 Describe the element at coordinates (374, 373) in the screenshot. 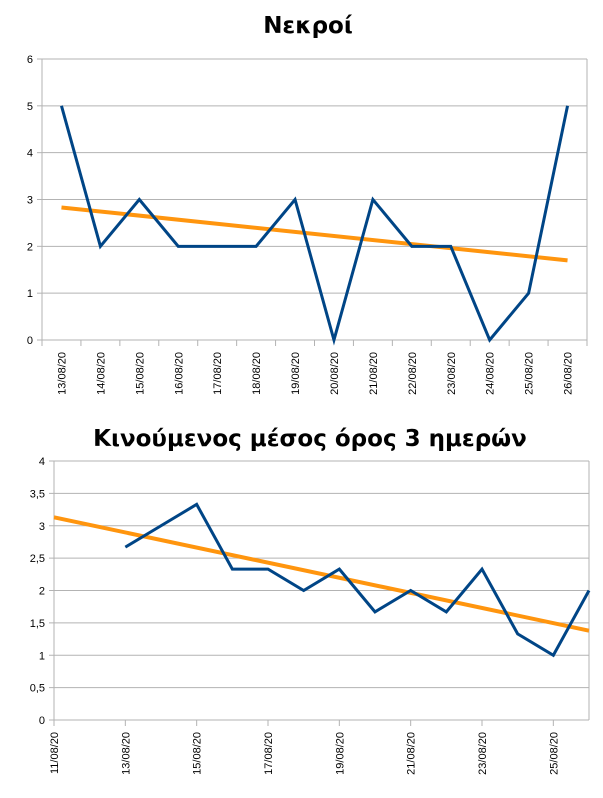

I see `chart1-xtick-label: 21/08/20` at that location.